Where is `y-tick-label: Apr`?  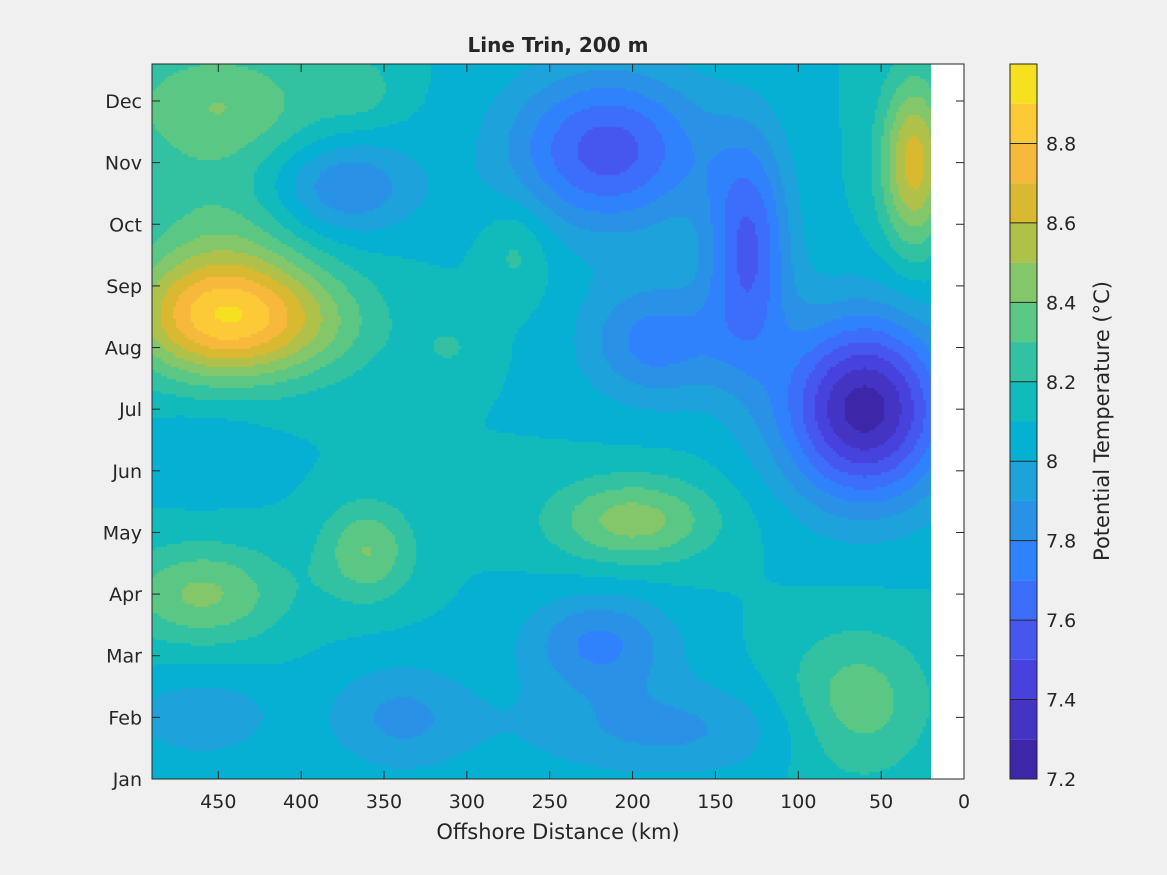
y-tick-label: Apr is located at coordinates (125, 595).